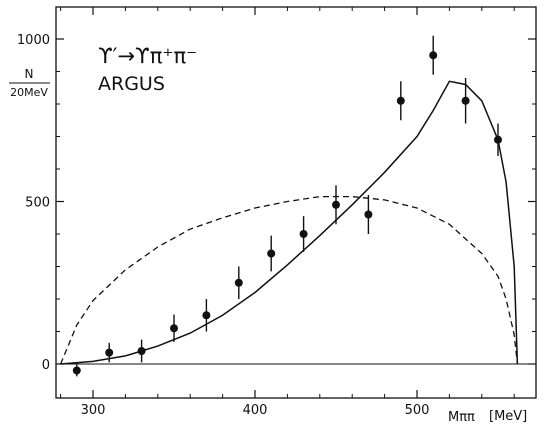 The image size is (550, 428). What do you see at coordinates (255, 410) in the screenshot?
I see `x-tick-label-400: 400` at bounding box center [255, 410].